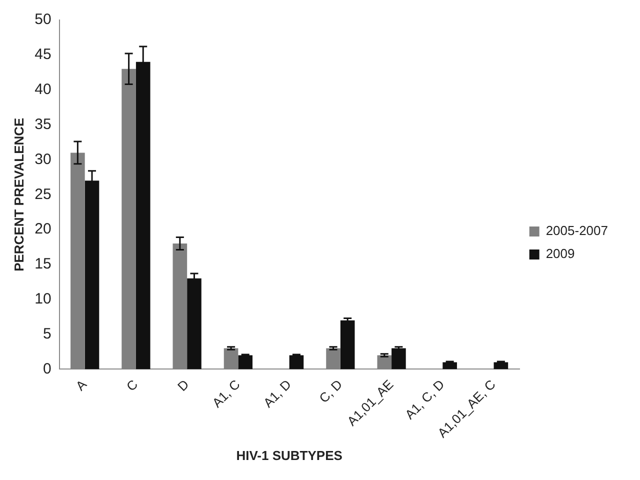 This screenshot has height=480, width=640. I want to click on x-tick-label: A1, C, D, so click(425, 399).